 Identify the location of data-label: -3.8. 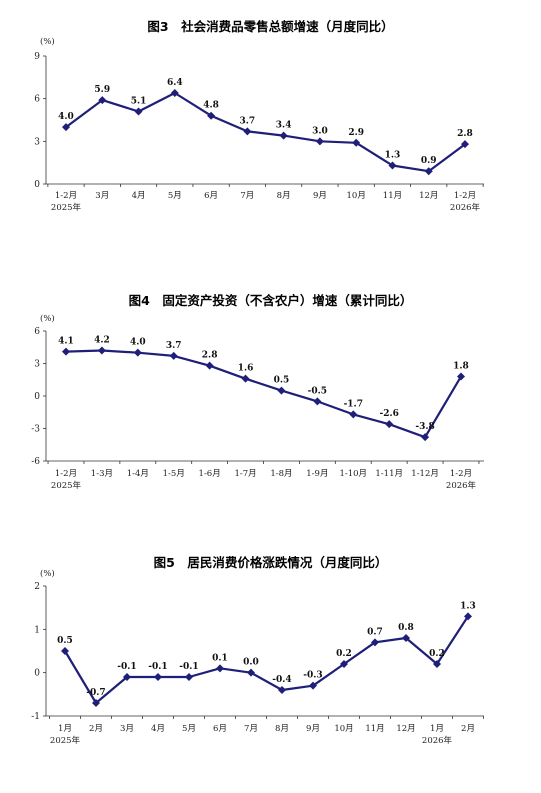
(424, 427).